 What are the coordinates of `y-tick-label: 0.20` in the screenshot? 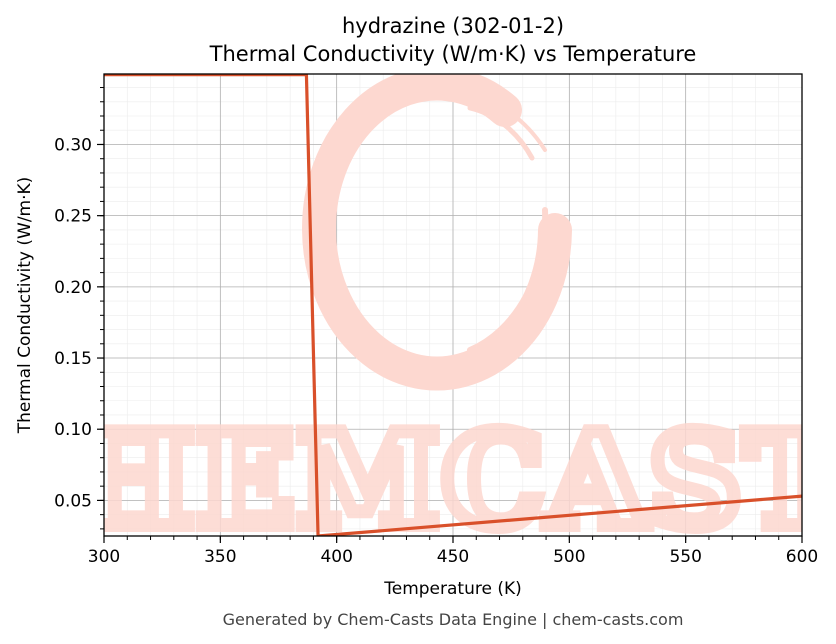 It's located at (73, 288).